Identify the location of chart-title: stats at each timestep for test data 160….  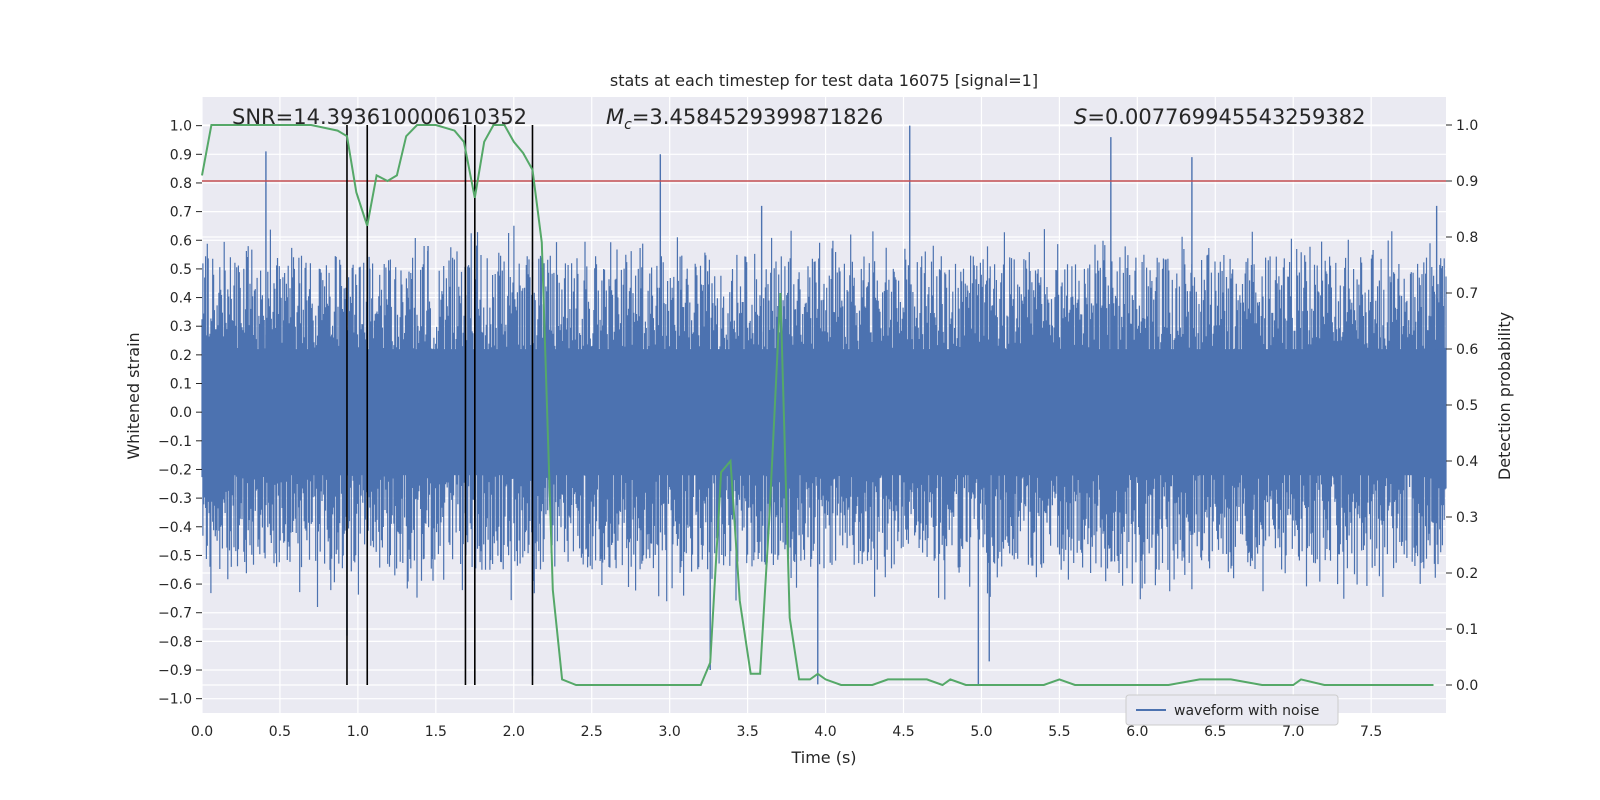
(824, 80).